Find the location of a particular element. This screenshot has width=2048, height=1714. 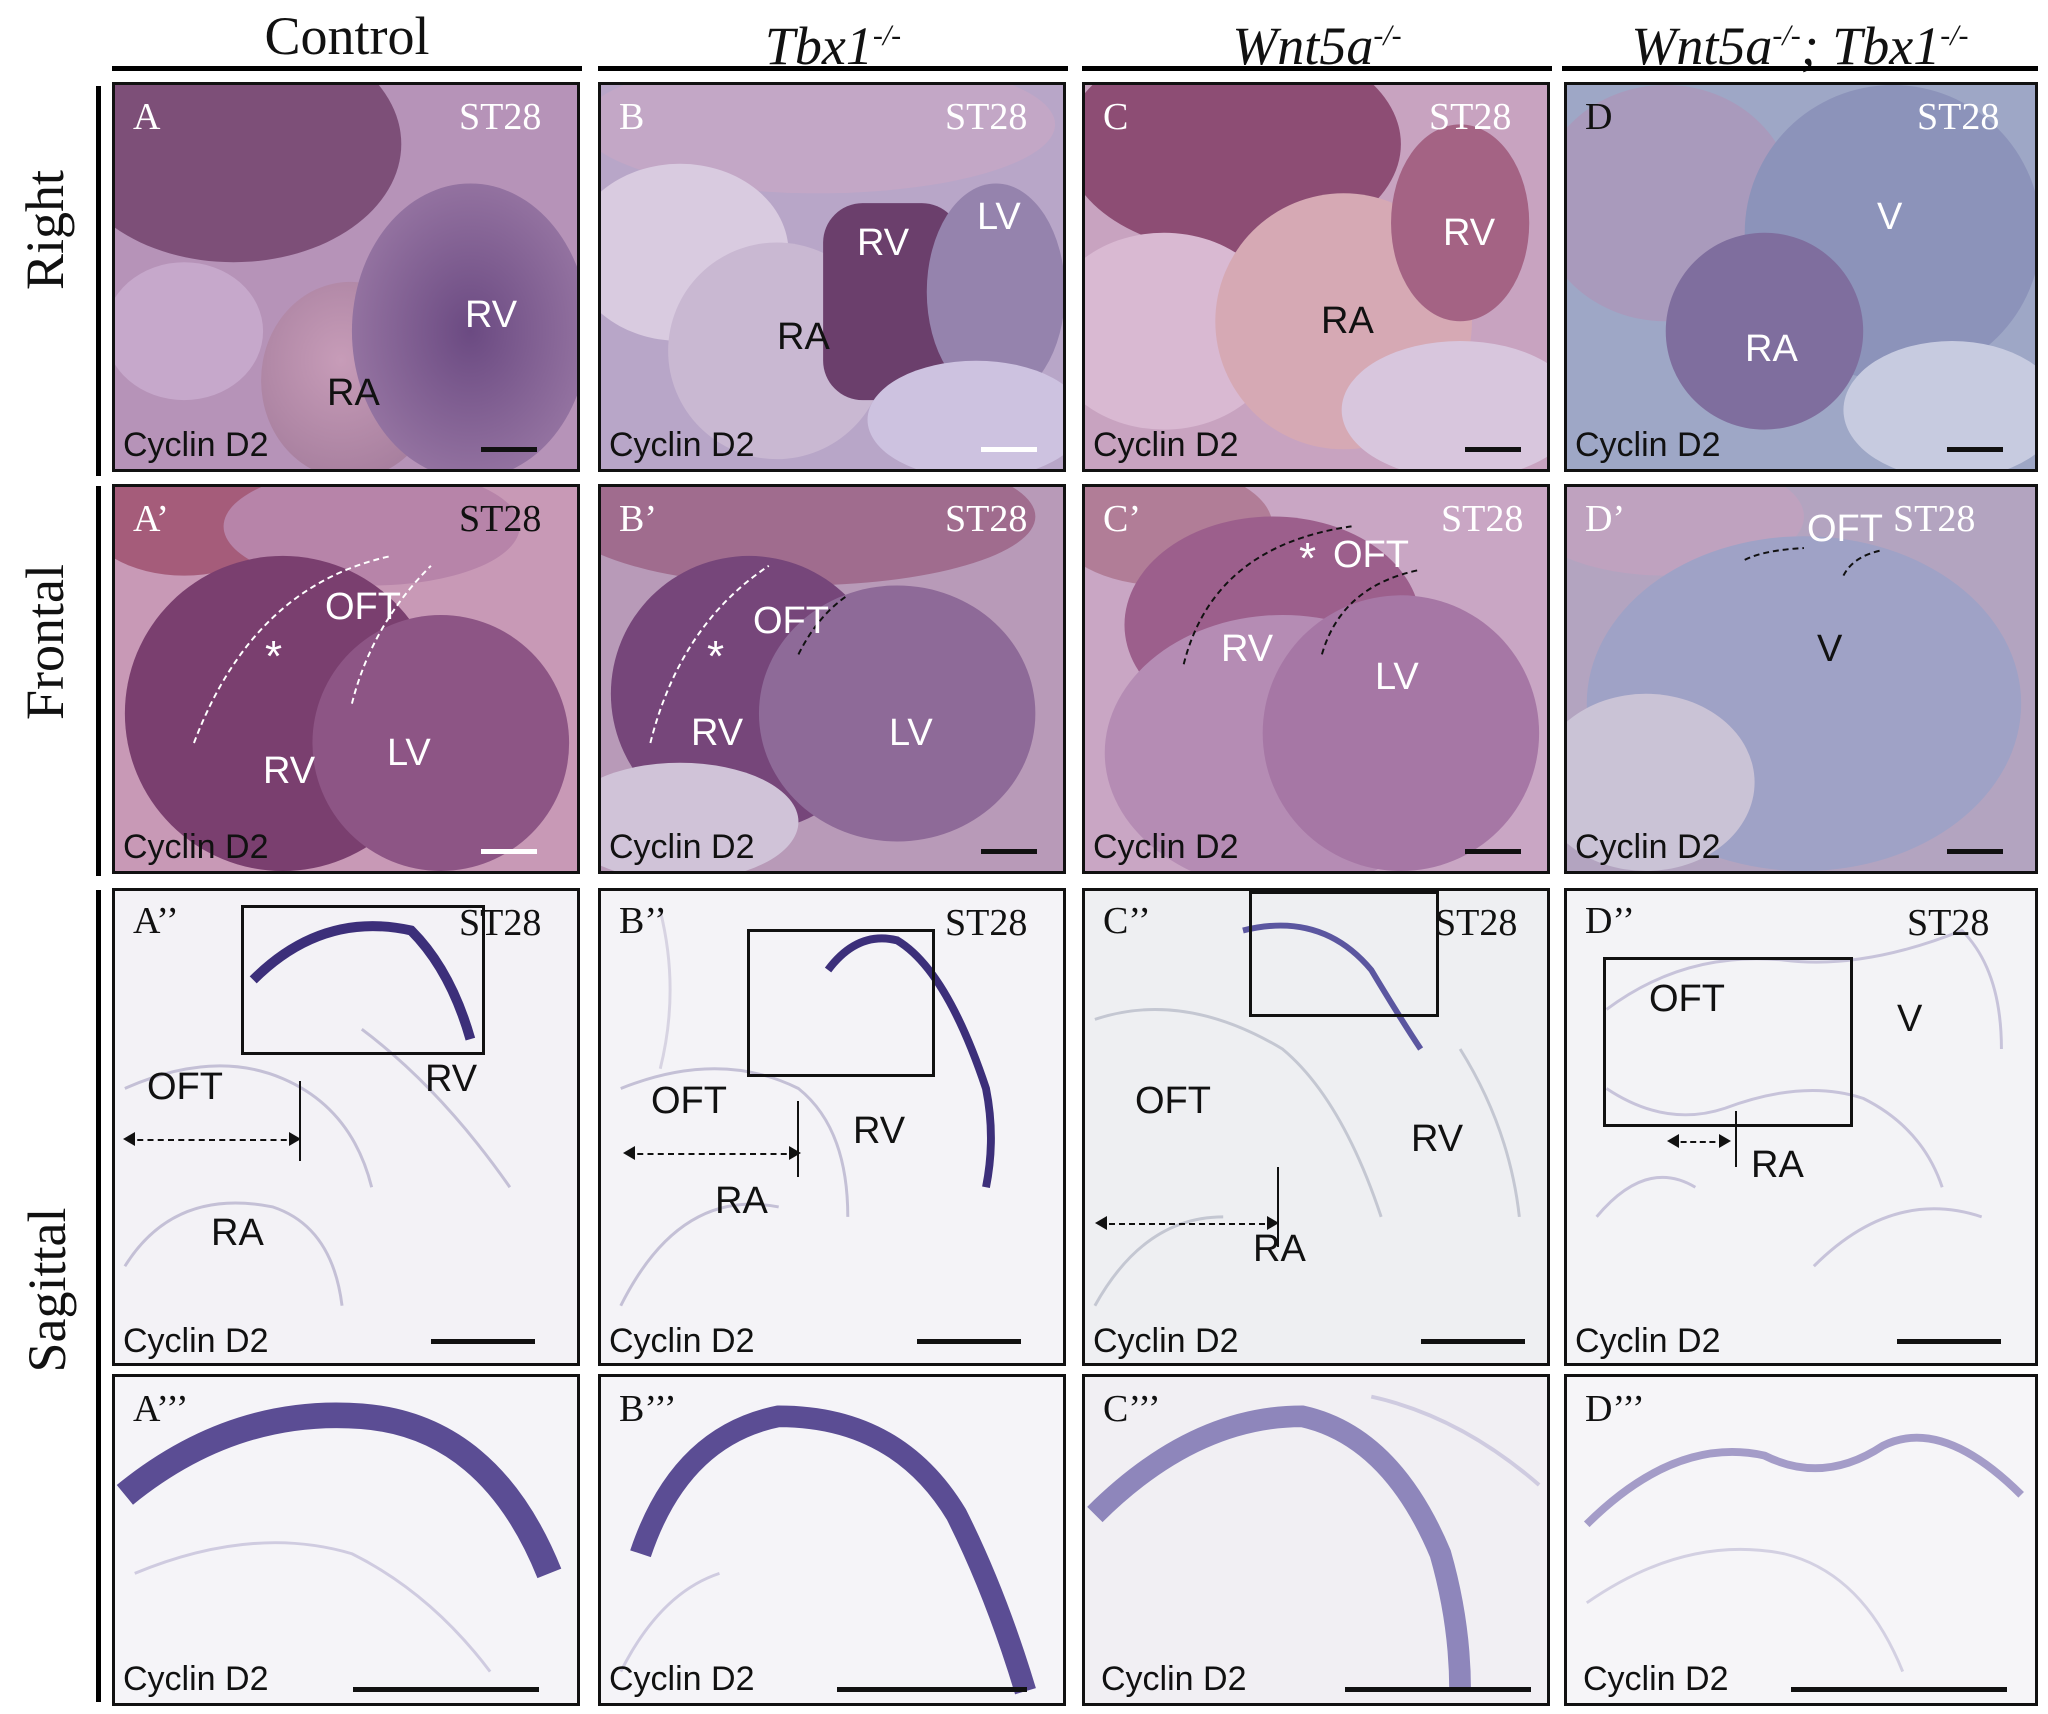

row-label-sagittal: Sagittal is located at coordinates (47, 1290).